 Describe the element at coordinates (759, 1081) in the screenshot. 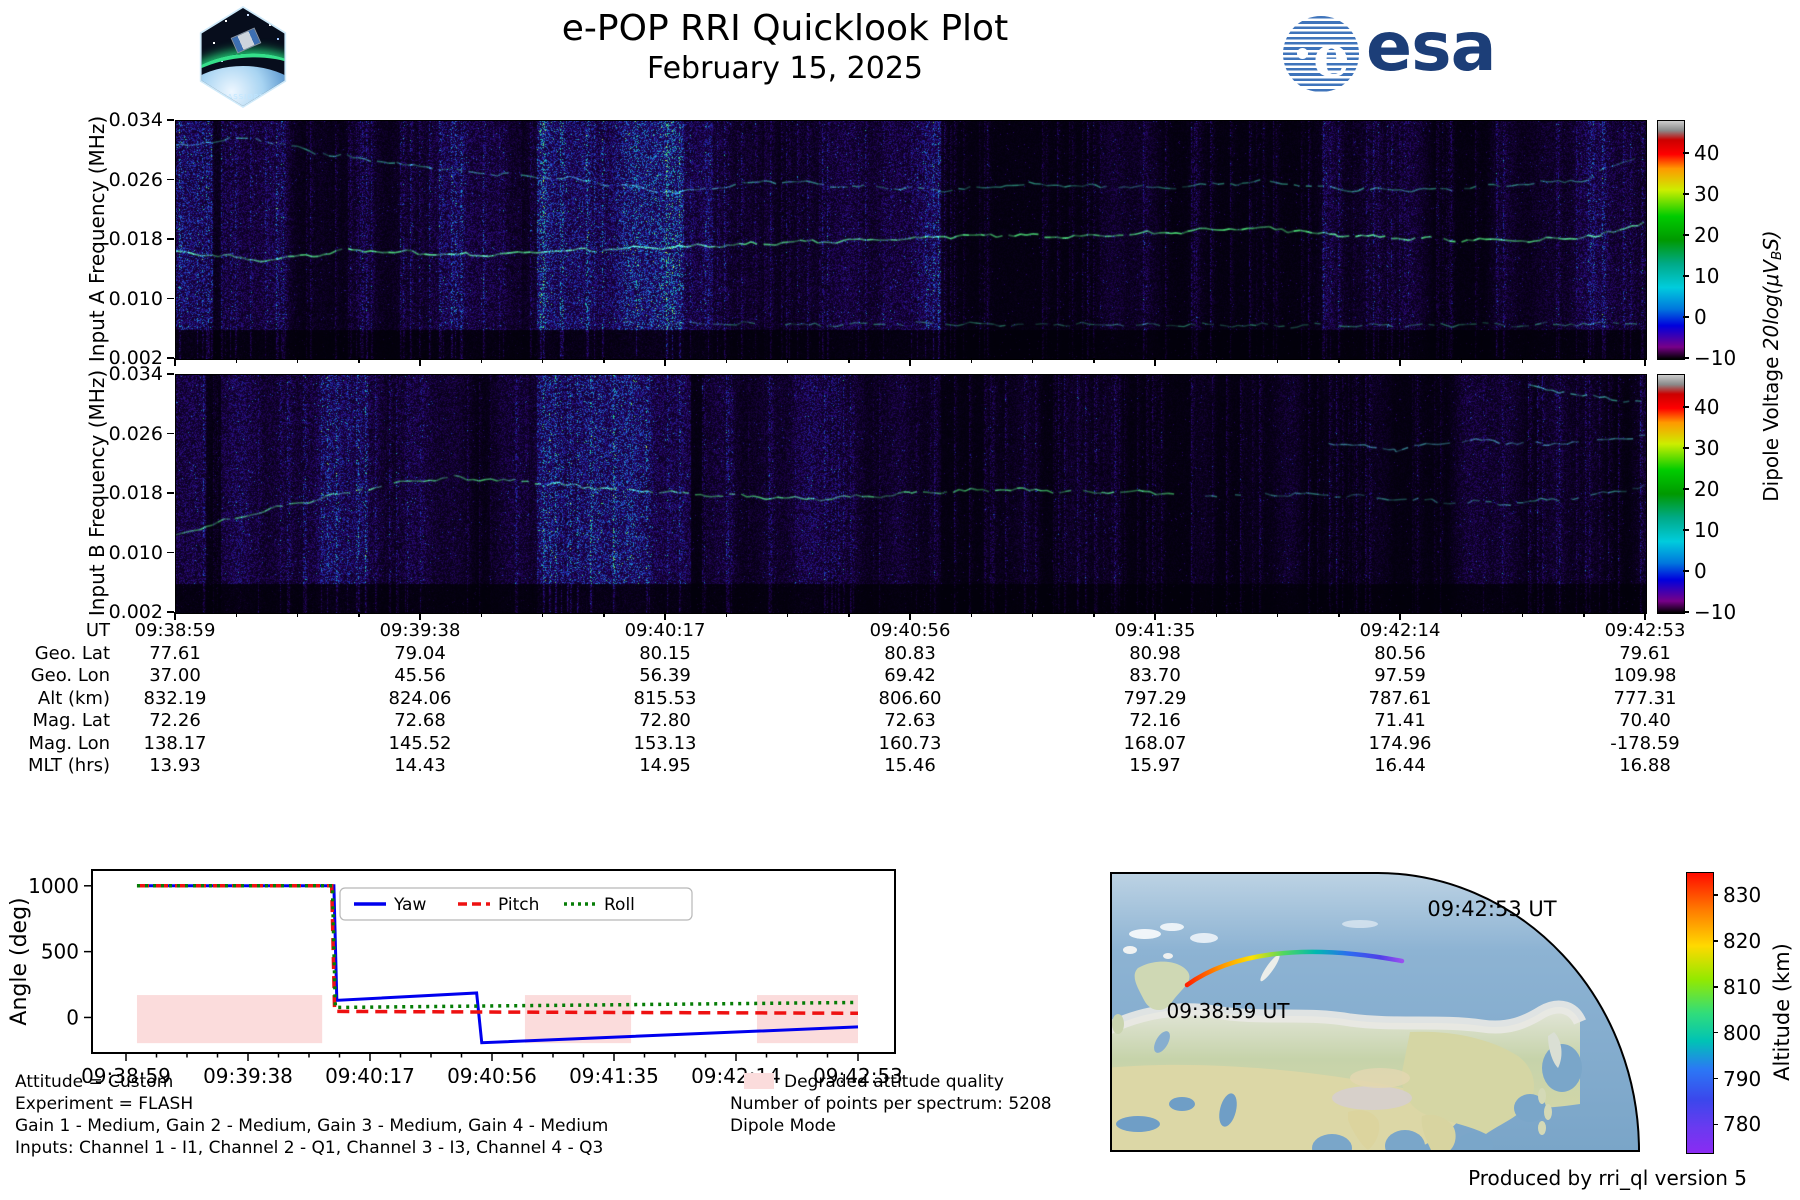

I see `degraded-quality-swatch` at that location.